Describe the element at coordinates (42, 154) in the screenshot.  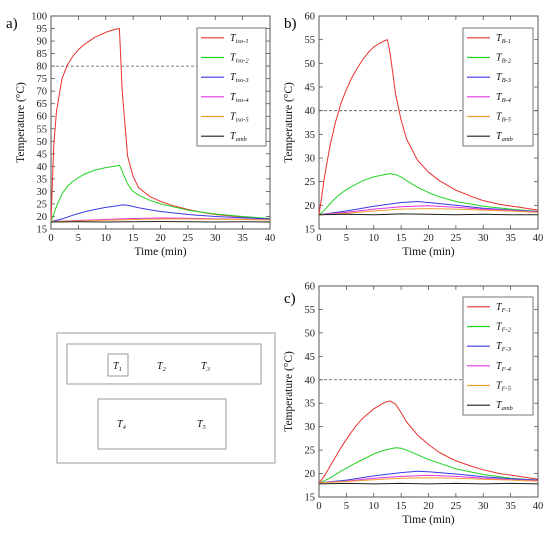
I see `y-tick-label: 45` at that location.